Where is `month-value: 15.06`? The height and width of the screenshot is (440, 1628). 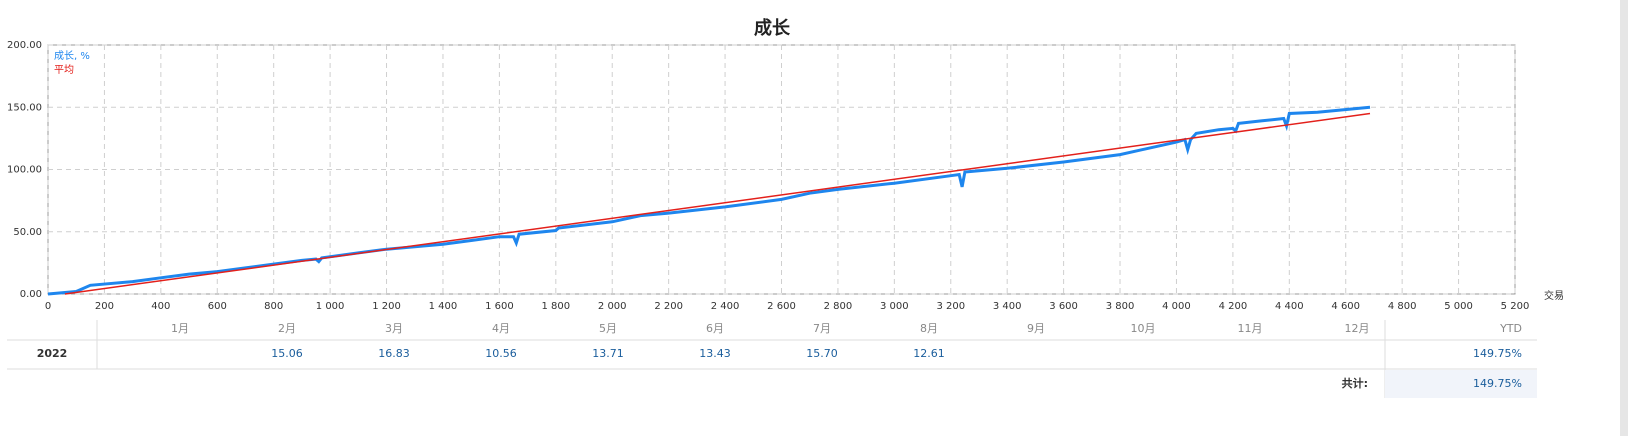
month-value: 15.06 is located at coordinates (287, 353).